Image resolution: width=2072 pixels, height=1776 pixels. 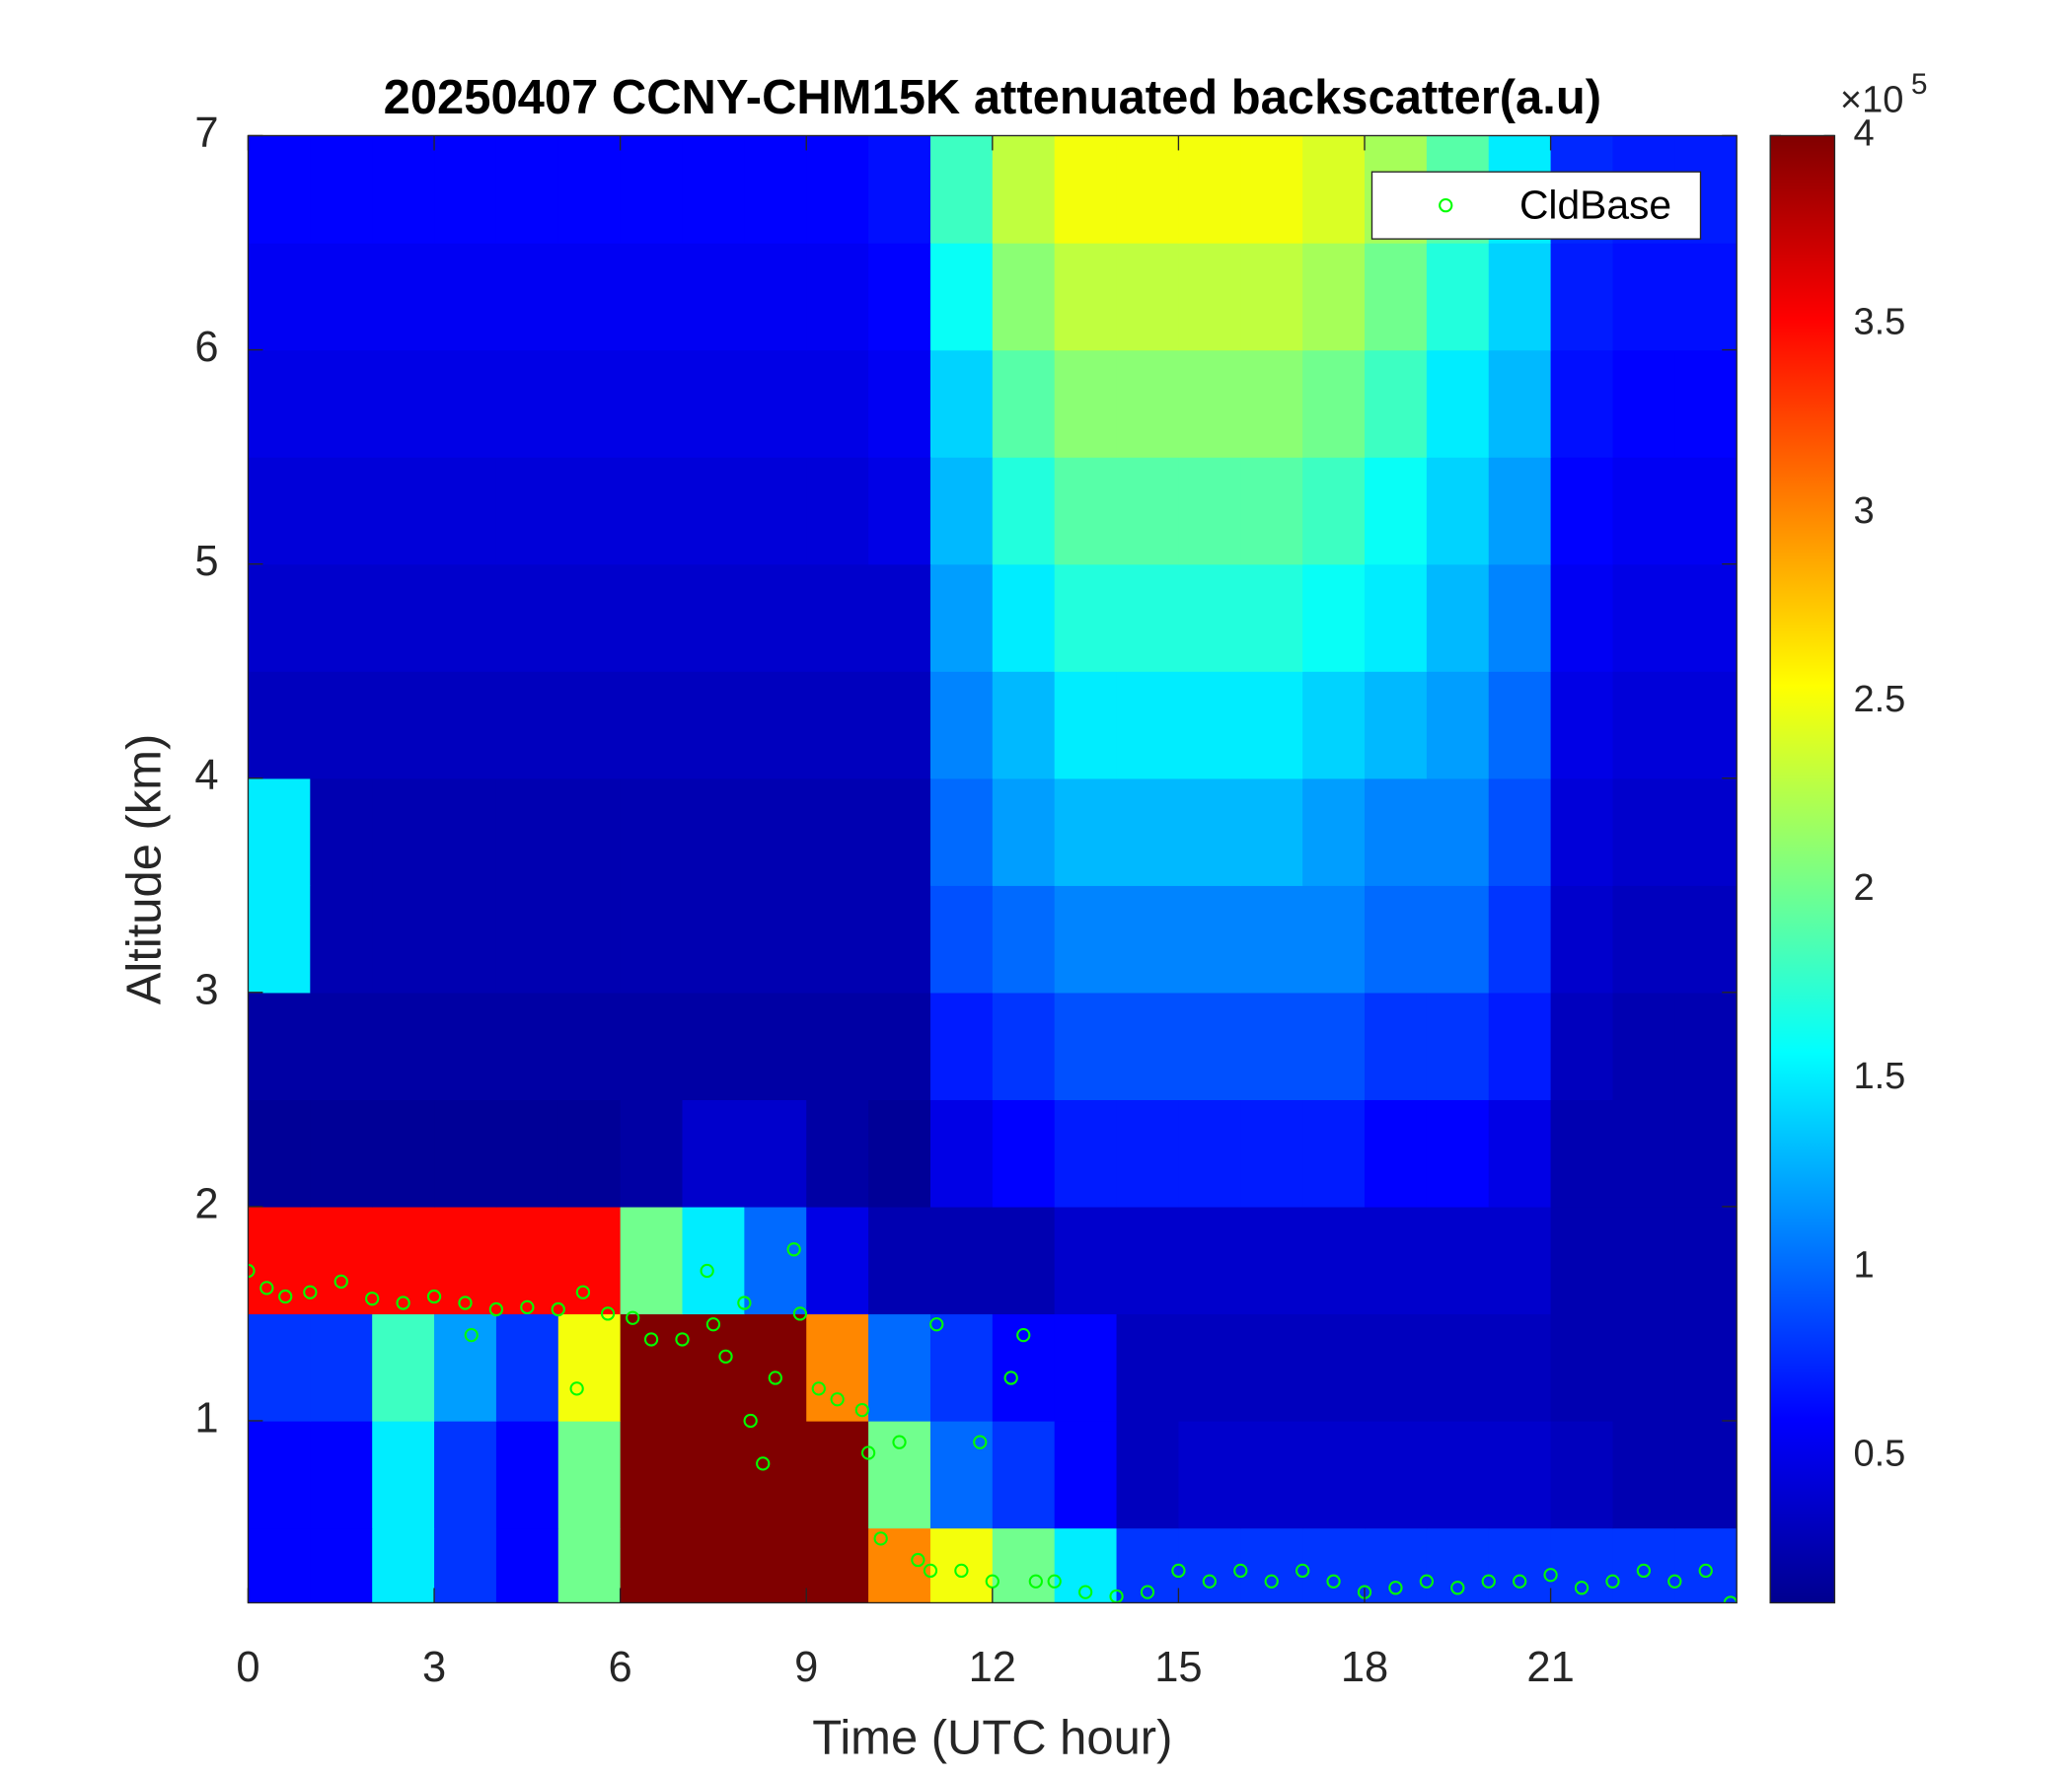 What do you see at coordinates (1879, 322) in the screenshot?
I see `colorbar-tick-label: 3.5` at bounding box center [1879, 322].